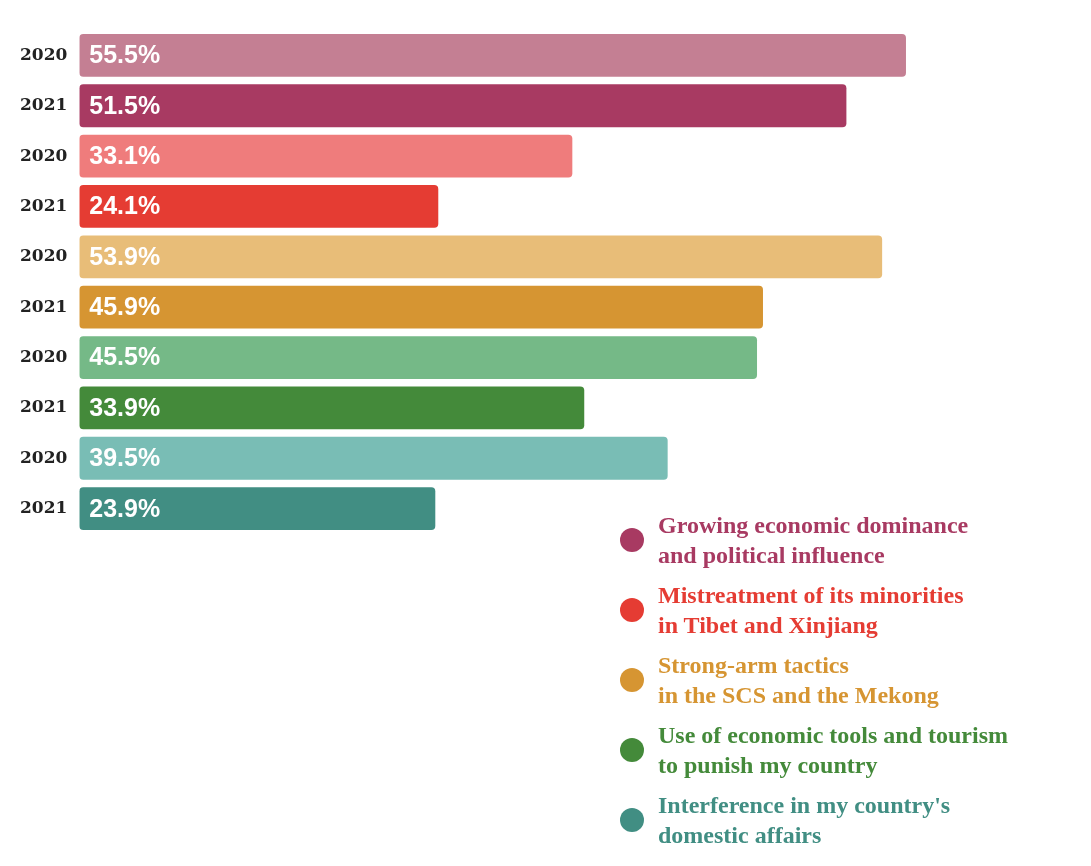  Describe the element at coordinates (125, 154) in the screenshot. I see `data-label: 33.1%` at that location.